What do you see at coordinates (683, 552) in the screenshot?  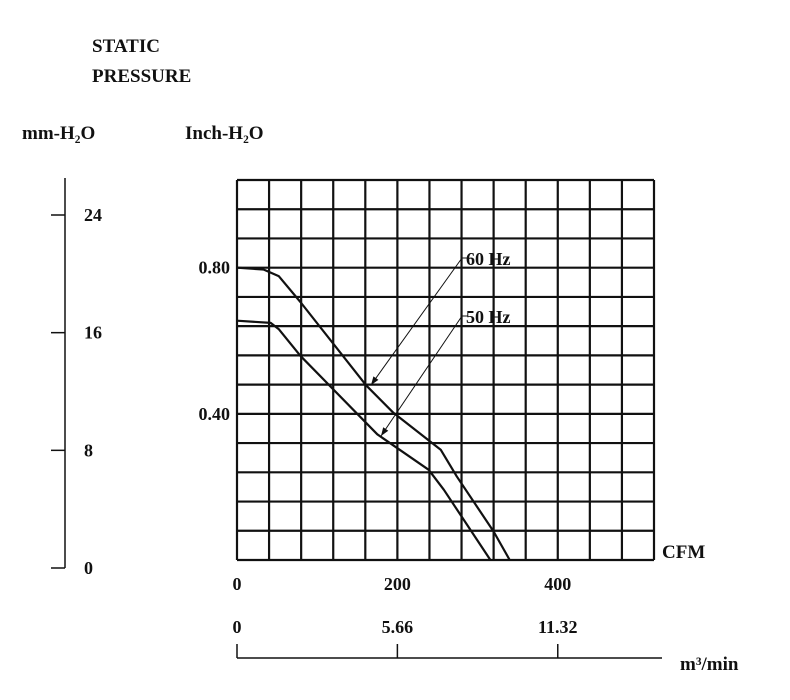 I see `x-axis-label: CFM` at bounding box center [683, 552].